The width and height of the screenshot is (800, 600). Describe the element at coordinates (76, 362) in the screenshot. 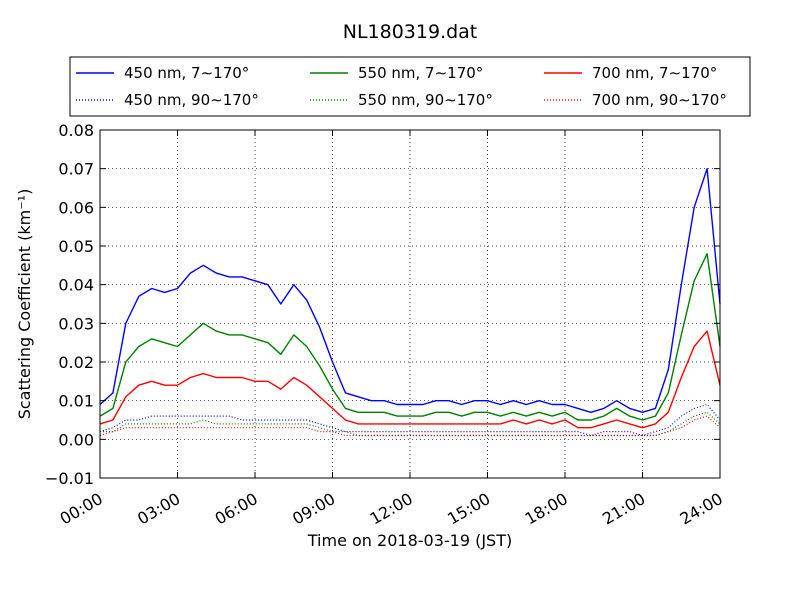

I see `y-tick-label: 0.02` at that location.